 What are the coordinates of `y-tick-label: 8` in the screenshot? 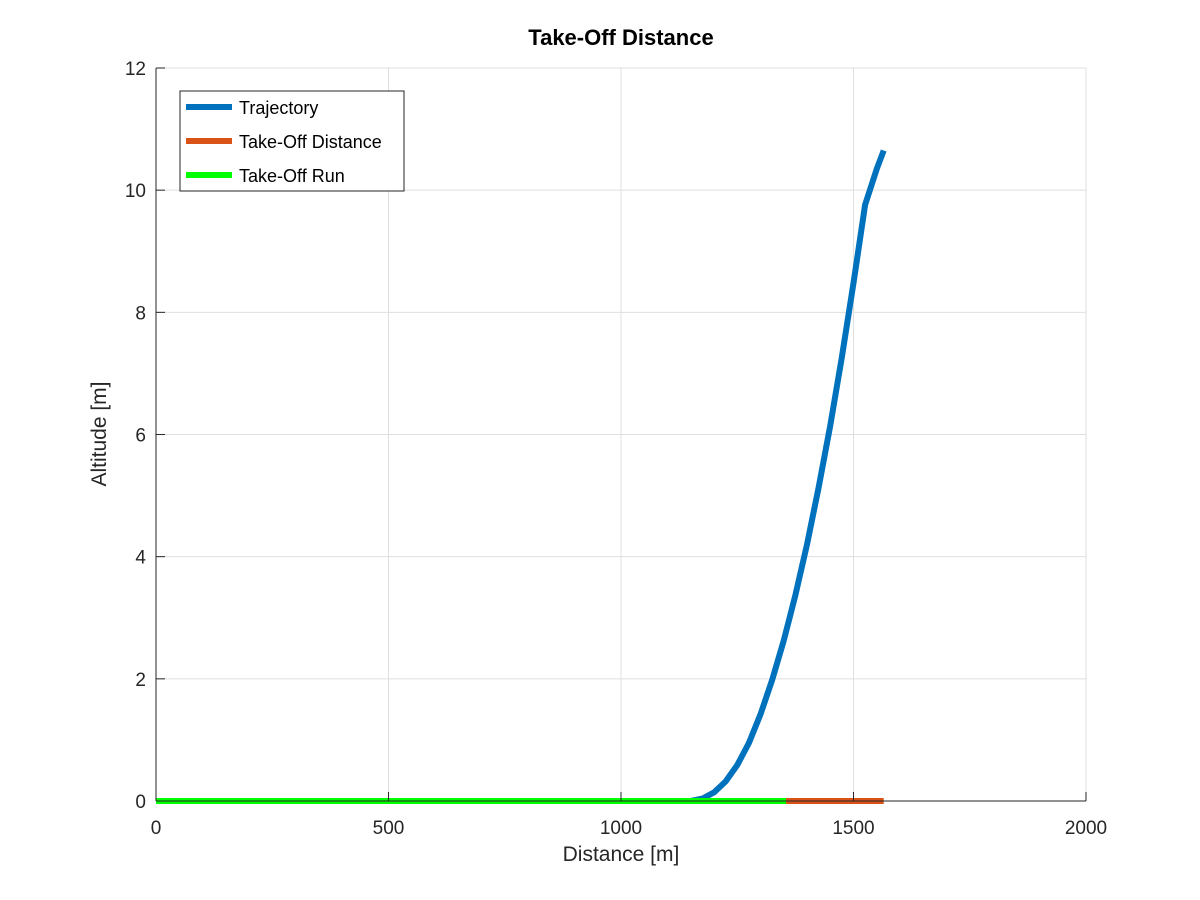 It's located at (140, 313).